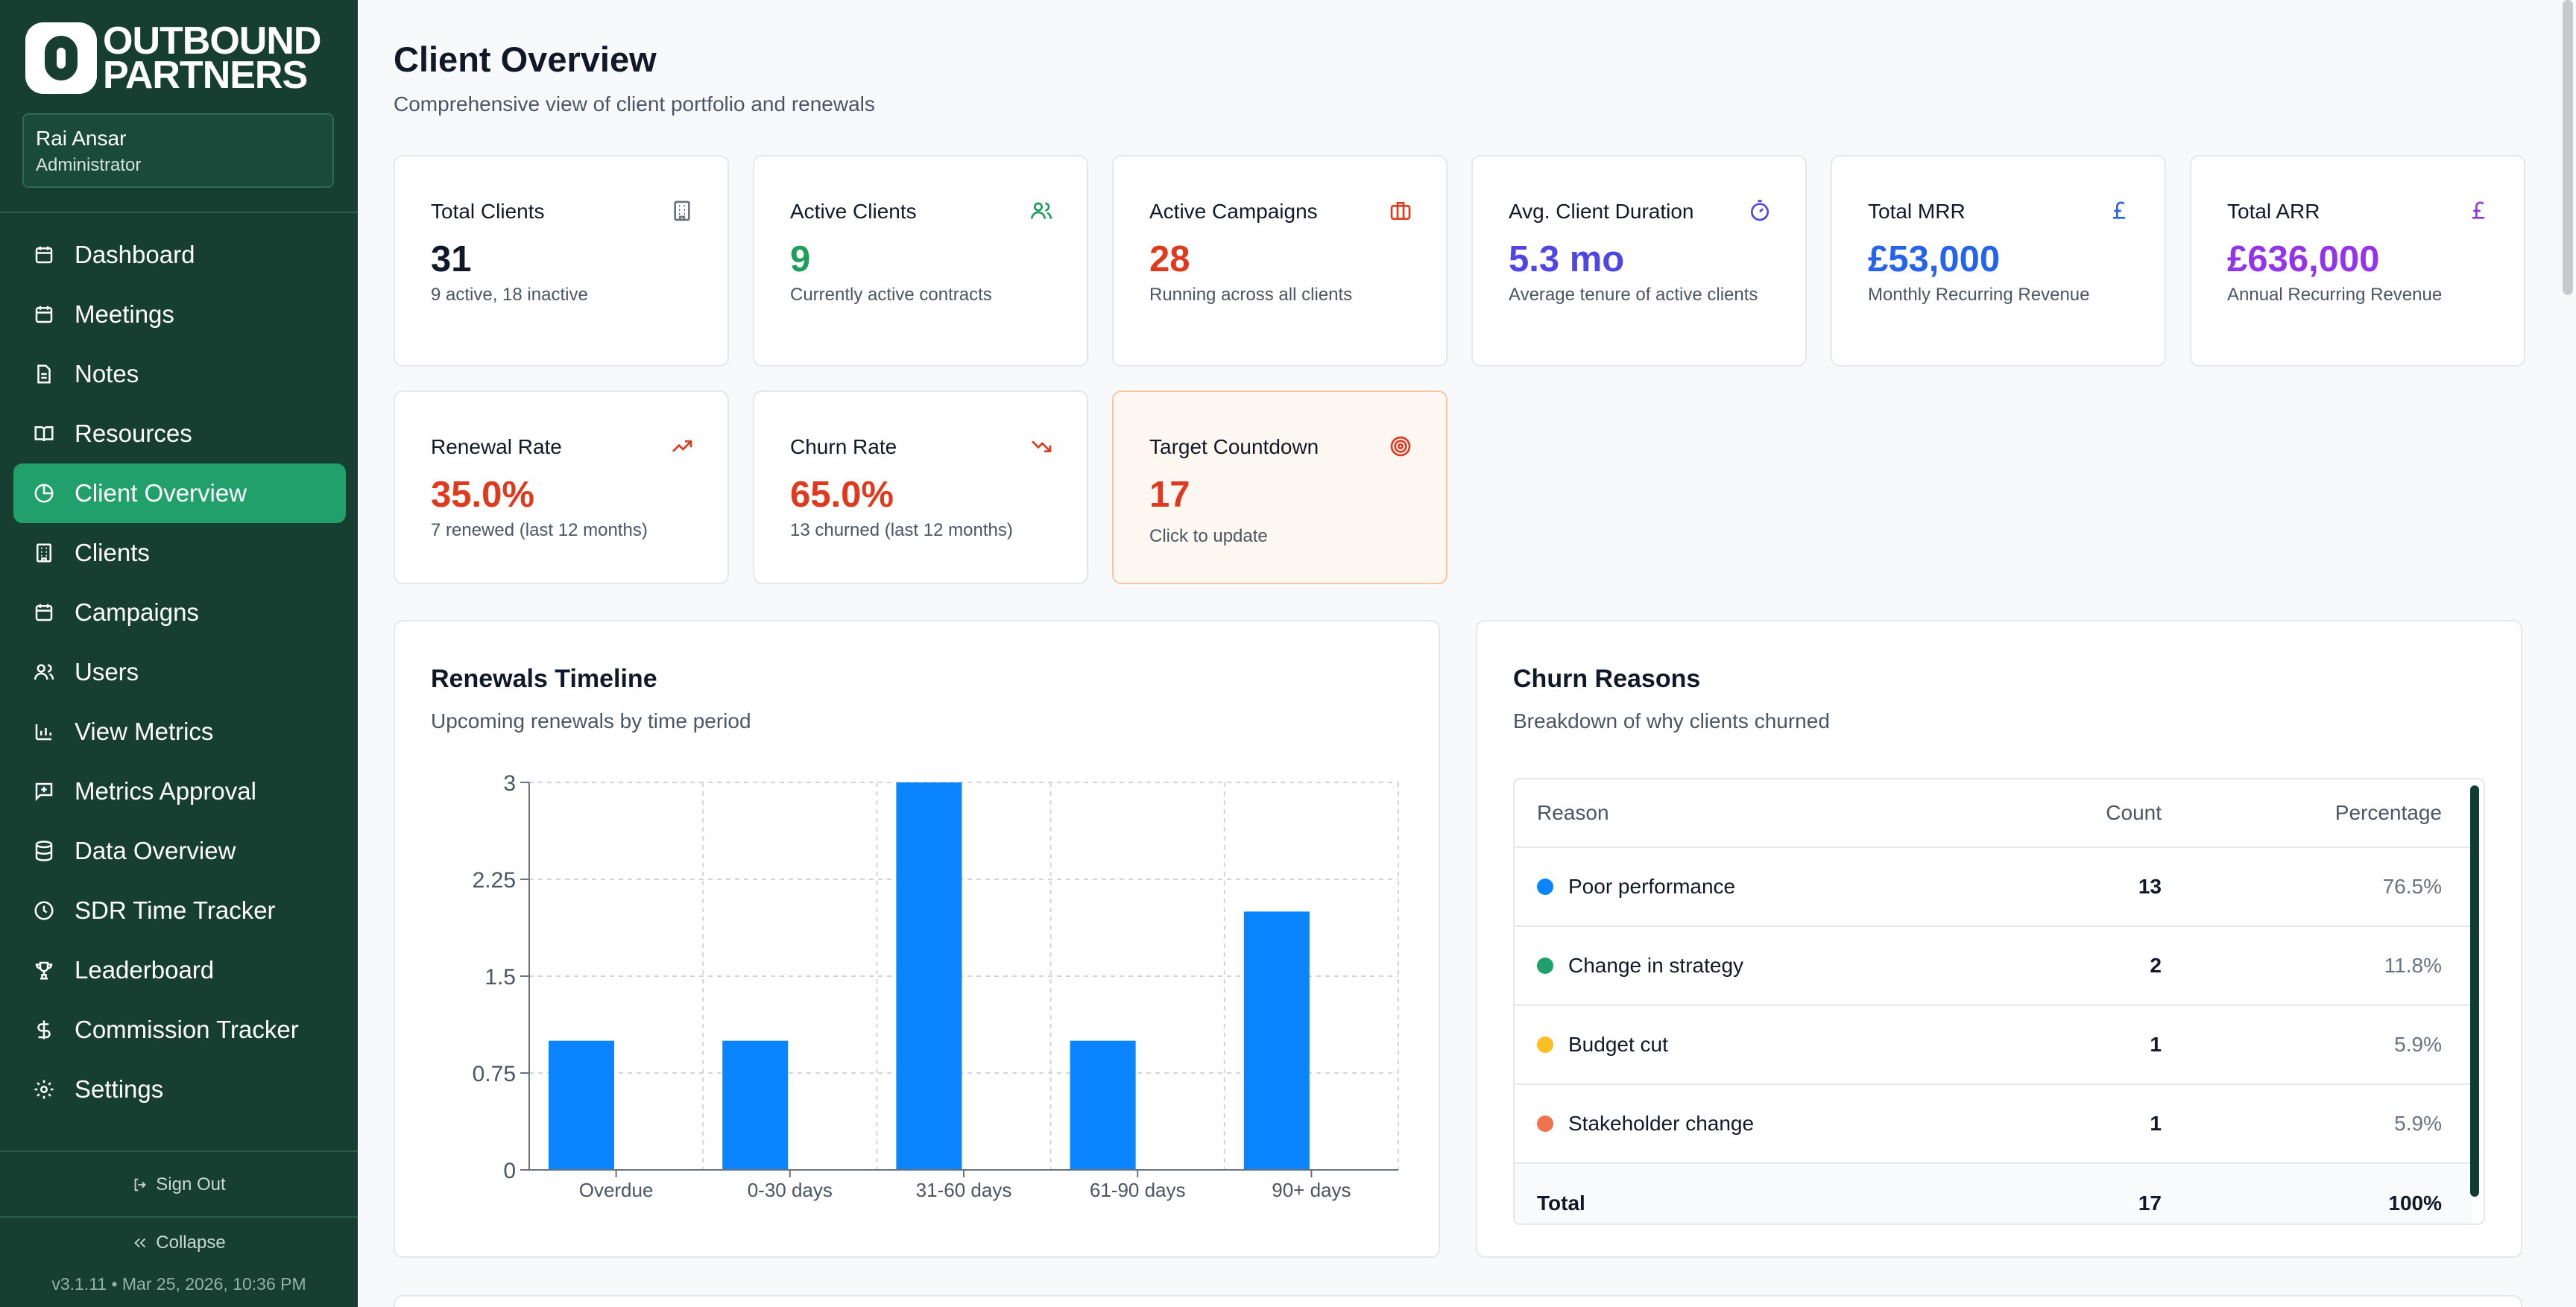  I want to click on col-percentage-header: Percentage, so click(2388, 812).